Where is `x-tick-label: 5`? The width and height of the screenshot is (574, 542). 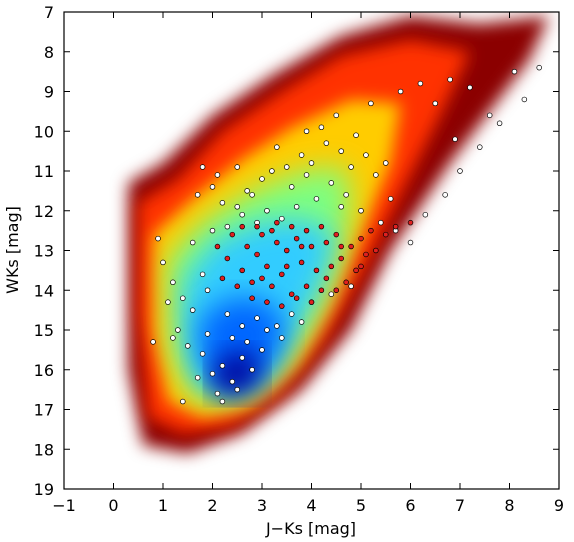
x-tick-label: 5 is located at coordinates (361, 505).